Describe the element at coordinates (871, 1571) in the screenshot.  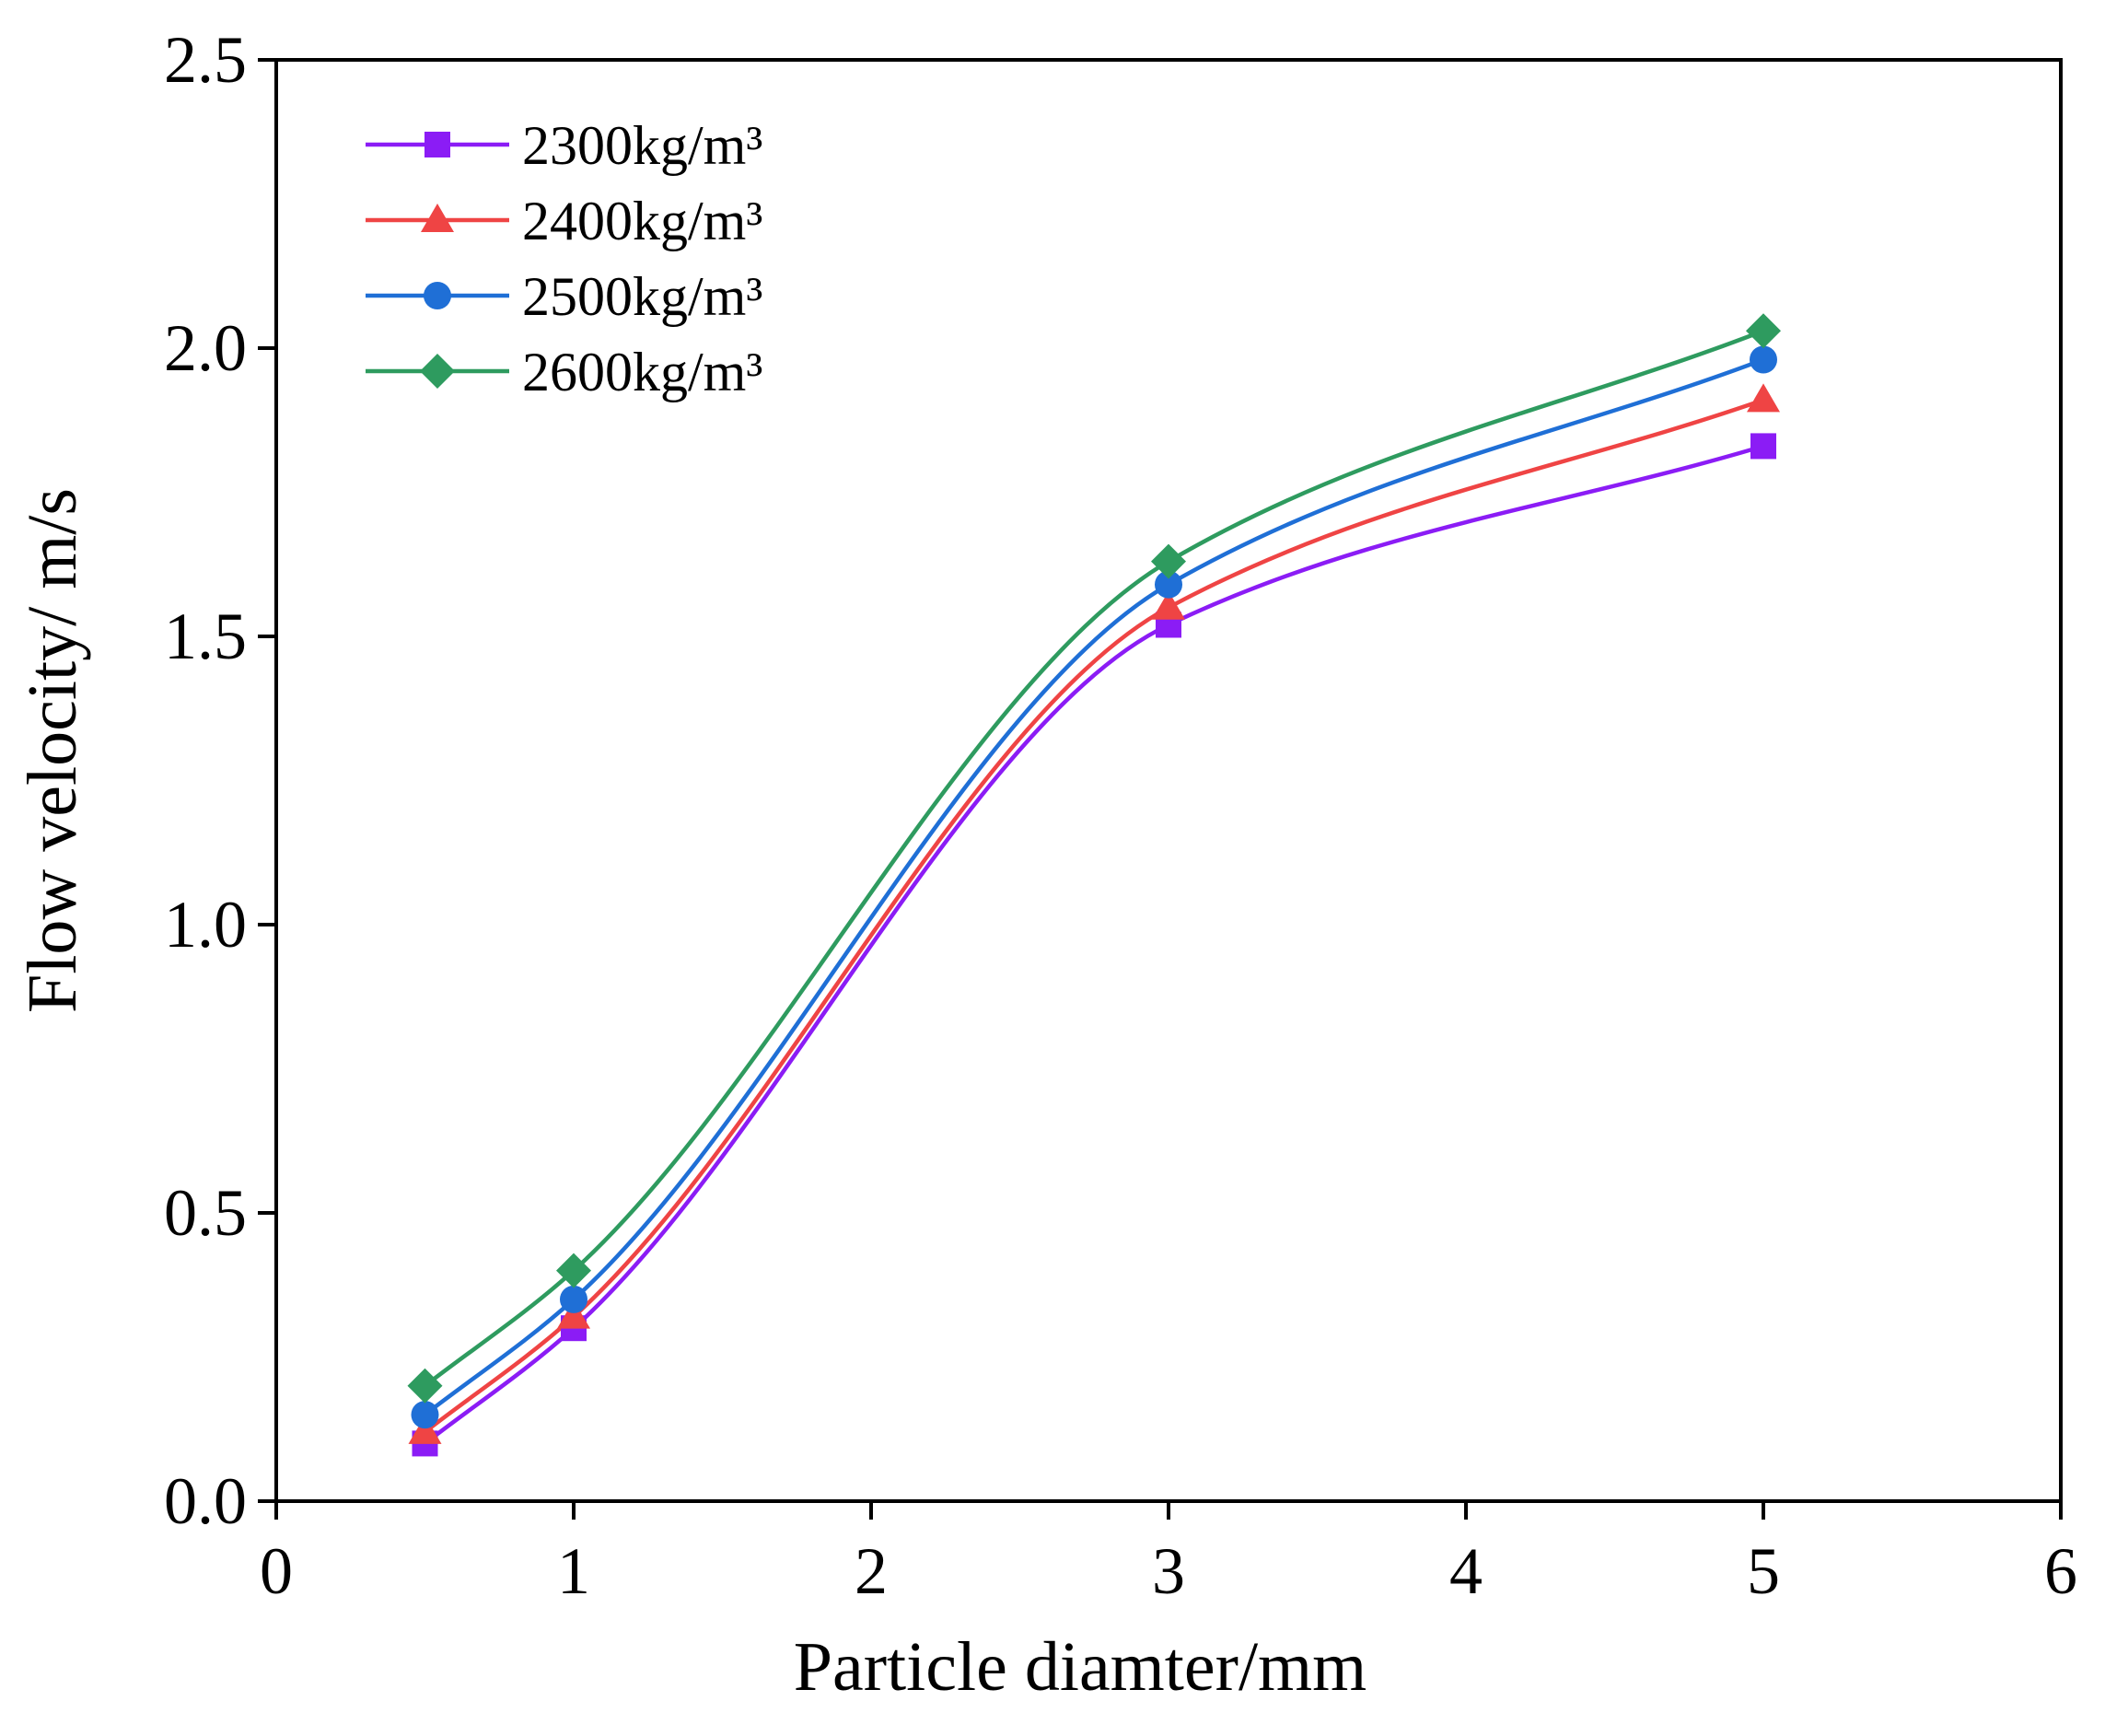
I see `x-tick-label-2: 2` at that location.